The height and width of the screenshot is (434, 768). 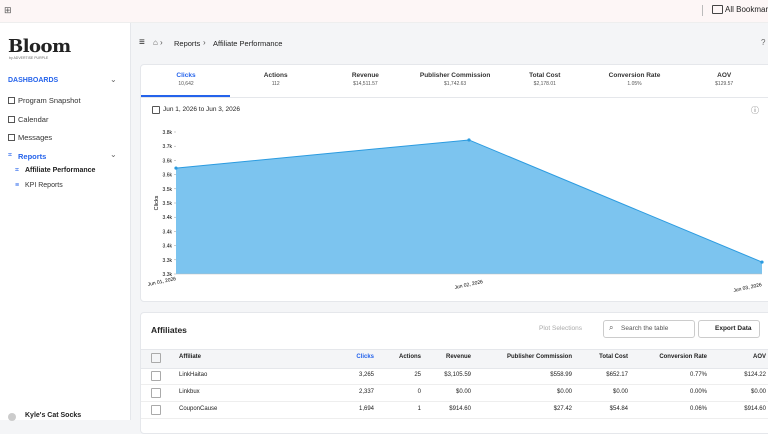 What do you see at coordinates (724, 84) in the screenshot?
I see `tab-value: $129.57` at bounding box center [724, 84].